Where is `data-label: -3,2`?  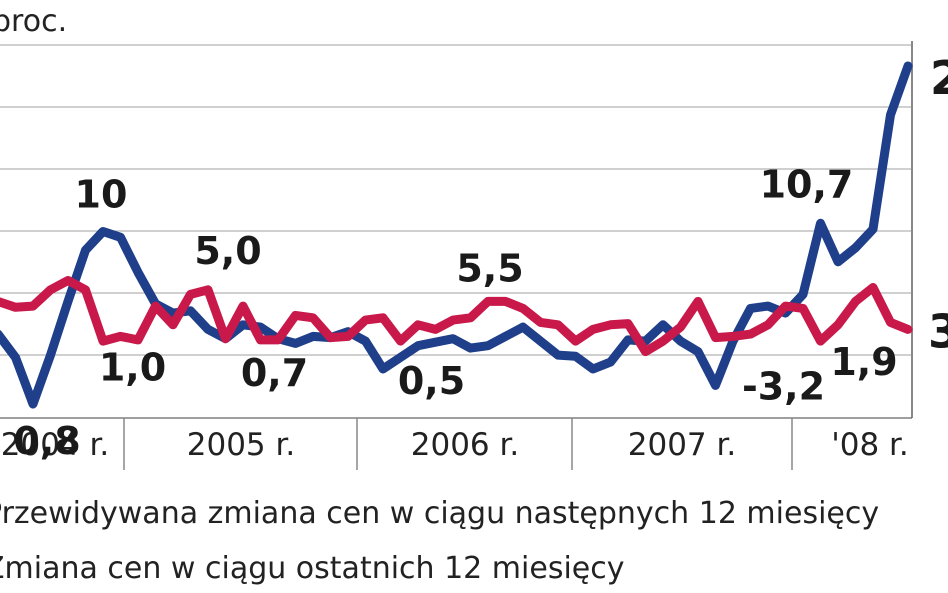
data-label: -3,2 is located at coordinates (783, 386).